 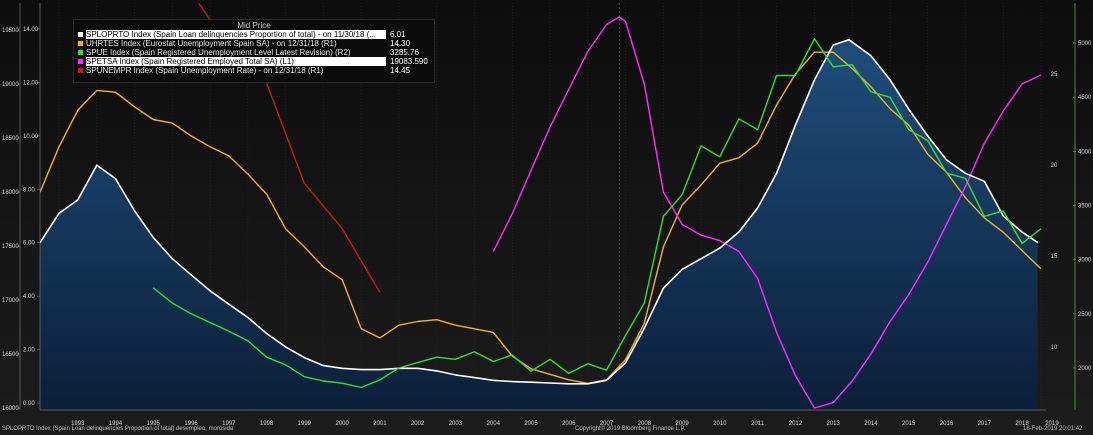 What do you see at coordinates (1054, 348) in the screenshot?
I see `y-tick-label-r1: 10` at bounding box center [1054, 348].